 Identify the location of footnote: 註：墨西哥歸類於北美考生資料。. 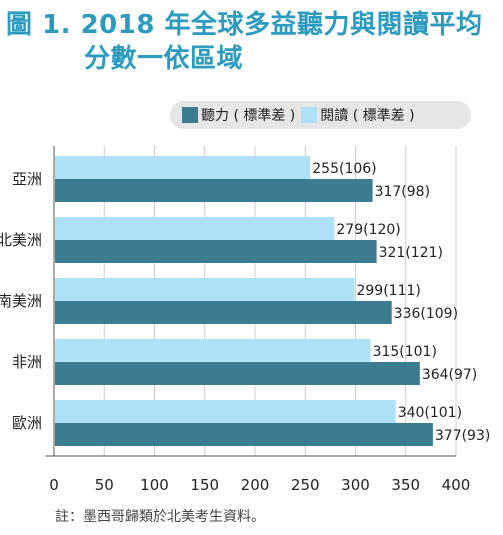
(160, 517).